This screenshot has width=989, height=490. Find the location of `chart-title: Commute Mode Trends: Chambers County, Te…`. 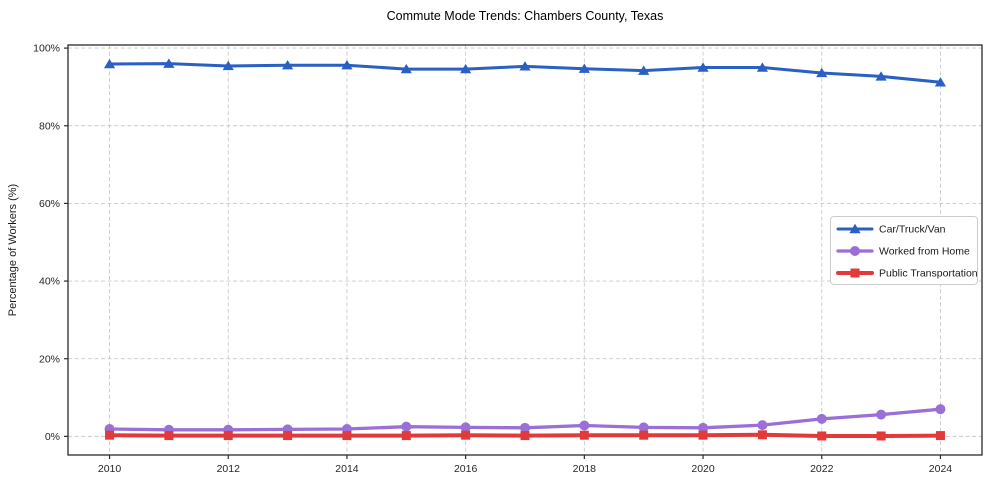

chart-title: Commute Mode Trends: Chambers County, Te… is located at coordinates (525, 16).